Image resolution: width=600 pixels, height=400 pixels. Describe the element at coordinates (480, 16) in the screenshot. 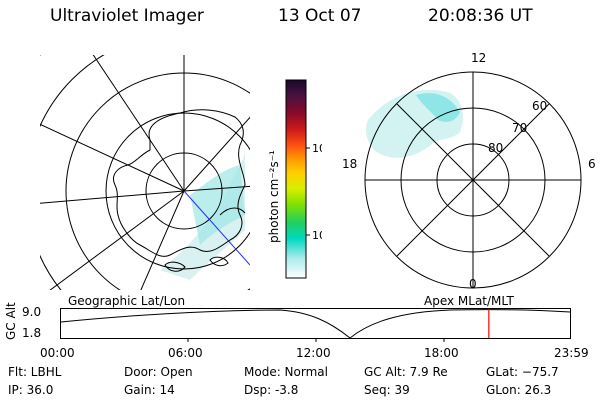

I see `header-time: 20:08:36 UT` at that location.